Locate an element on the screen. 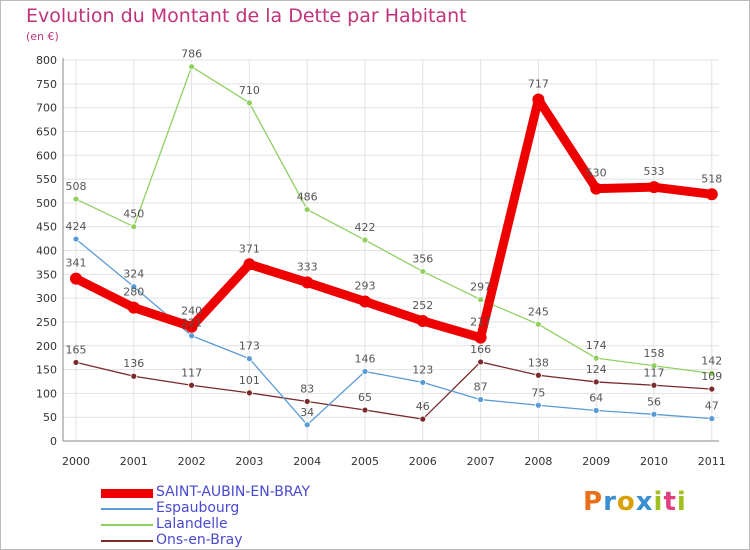  y-tick-label: 150 is located at coordinates (46, 370).